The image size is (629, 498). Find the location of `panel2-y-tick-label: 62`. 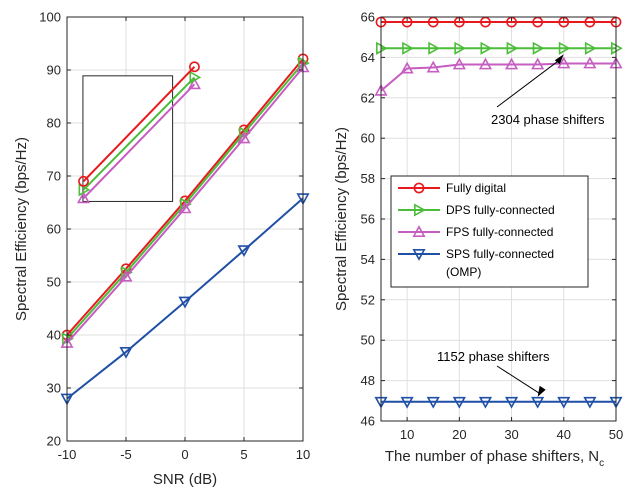

panel2-y-tick-label: 62 is located at coordinates (368, 97).